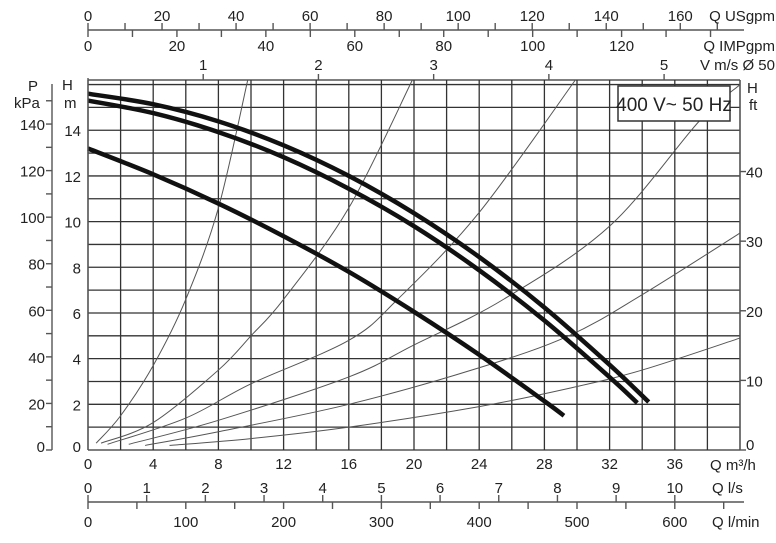 Image resolution: width=776 pixels, height=543 pixels. Describe the element at coordinates (32, 125) in the screenshot. I see `pressure-tick-label: 140` at that location.